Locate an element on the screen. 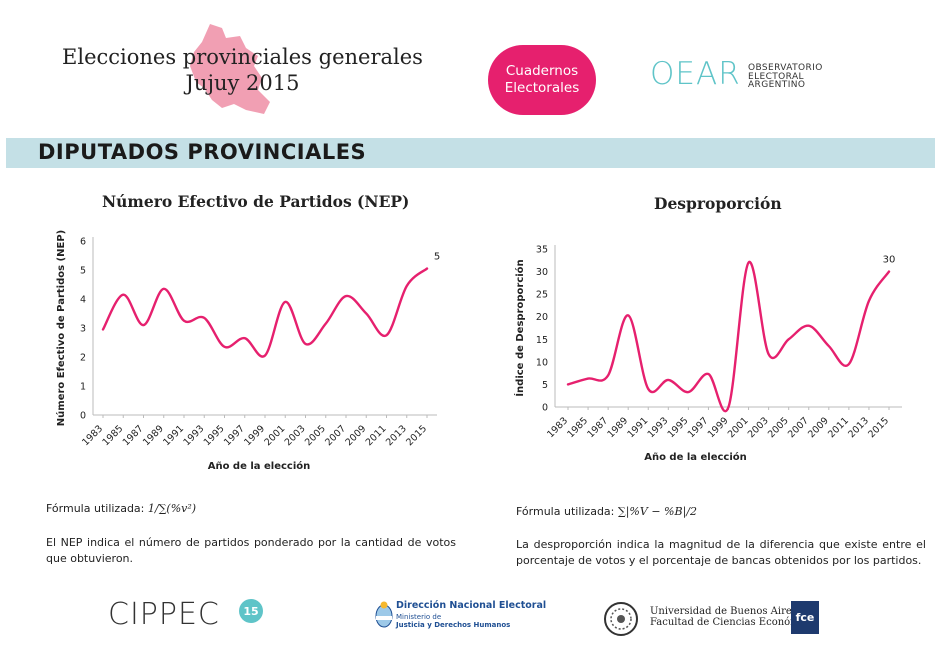 The height and width of the screenshot is (662, 941). y-tick-label: 30 is located at coordinates (542, 272).